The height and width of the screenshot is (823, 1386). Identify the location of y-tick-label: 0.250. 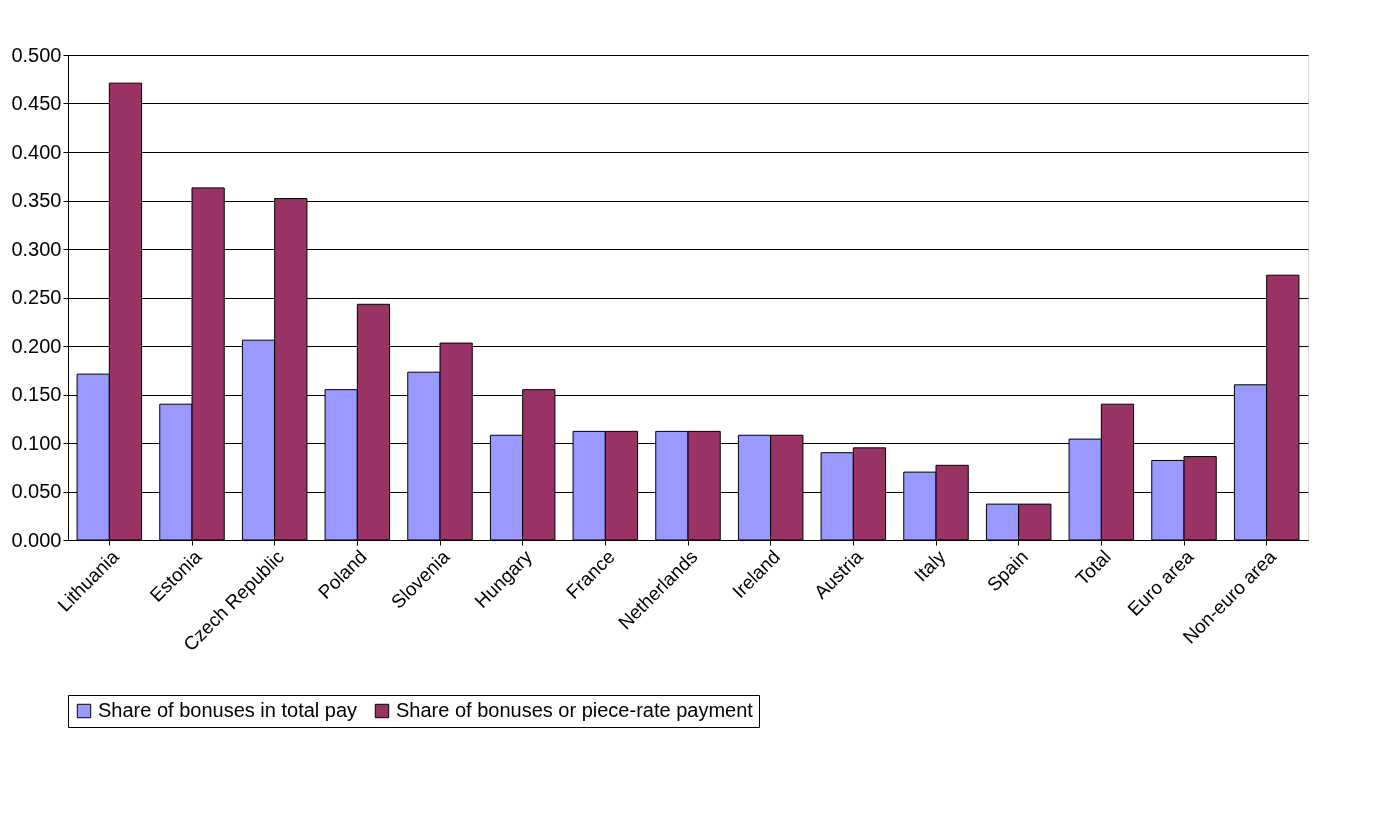
(36, 297).